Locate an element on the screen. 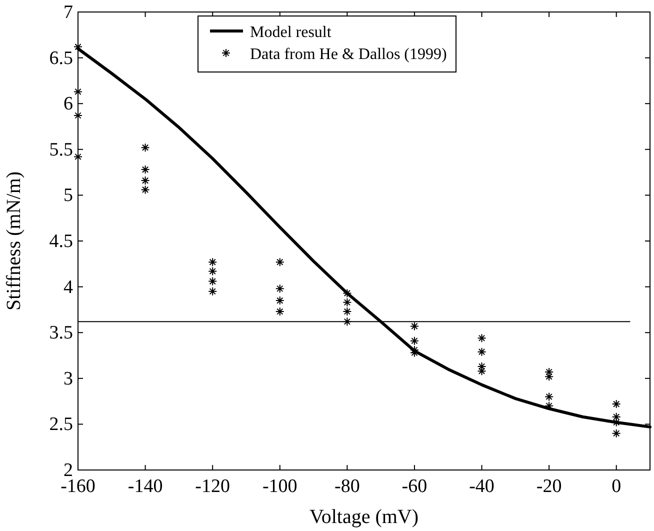  legend-label: Model result is located at coordinates (291, 32).